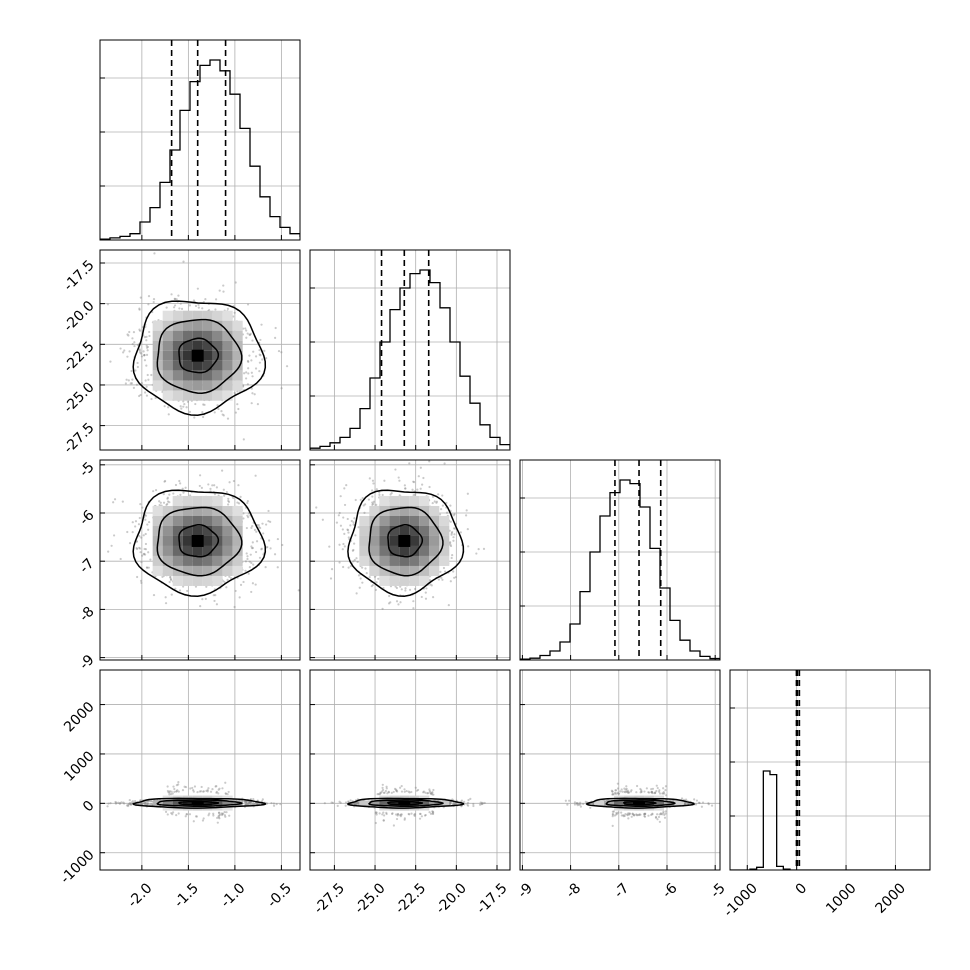 The width and height of the screenshot is (970, 970). Describe the element at coordinates (86, 614) in the screenshot. I see `y-tick-label: -8` at that location.